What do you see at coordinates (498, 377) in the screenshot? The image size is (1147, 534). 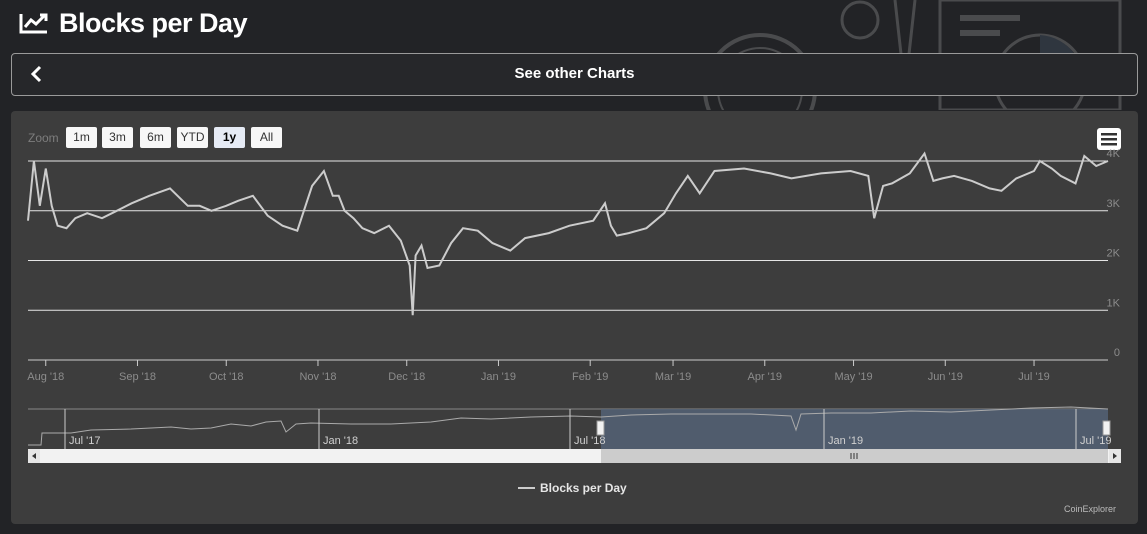 I see `x-tick-label: Jan '19` at bounding box center [498, 377].